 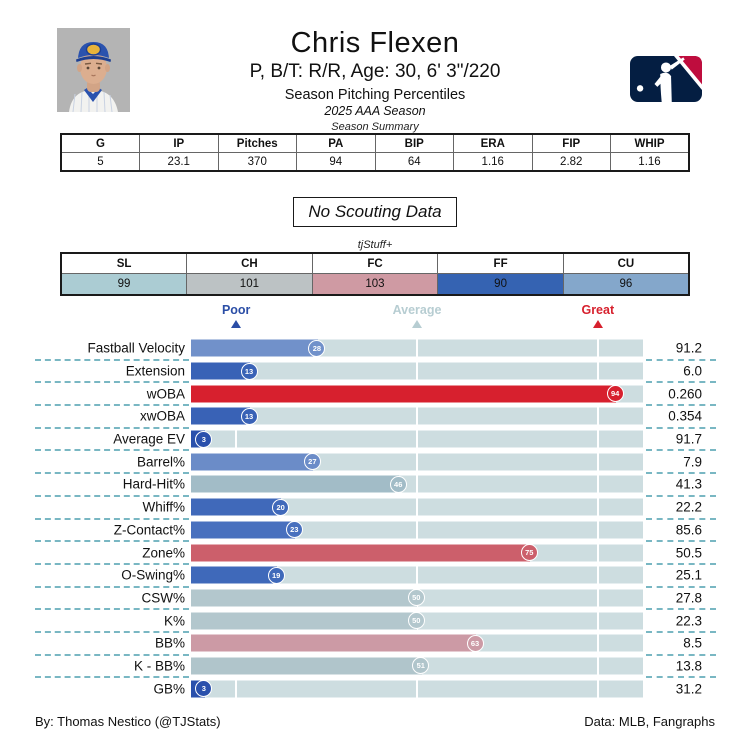 I want to click on season-summary-header-cell: BIP, so click(x=414, y=143).